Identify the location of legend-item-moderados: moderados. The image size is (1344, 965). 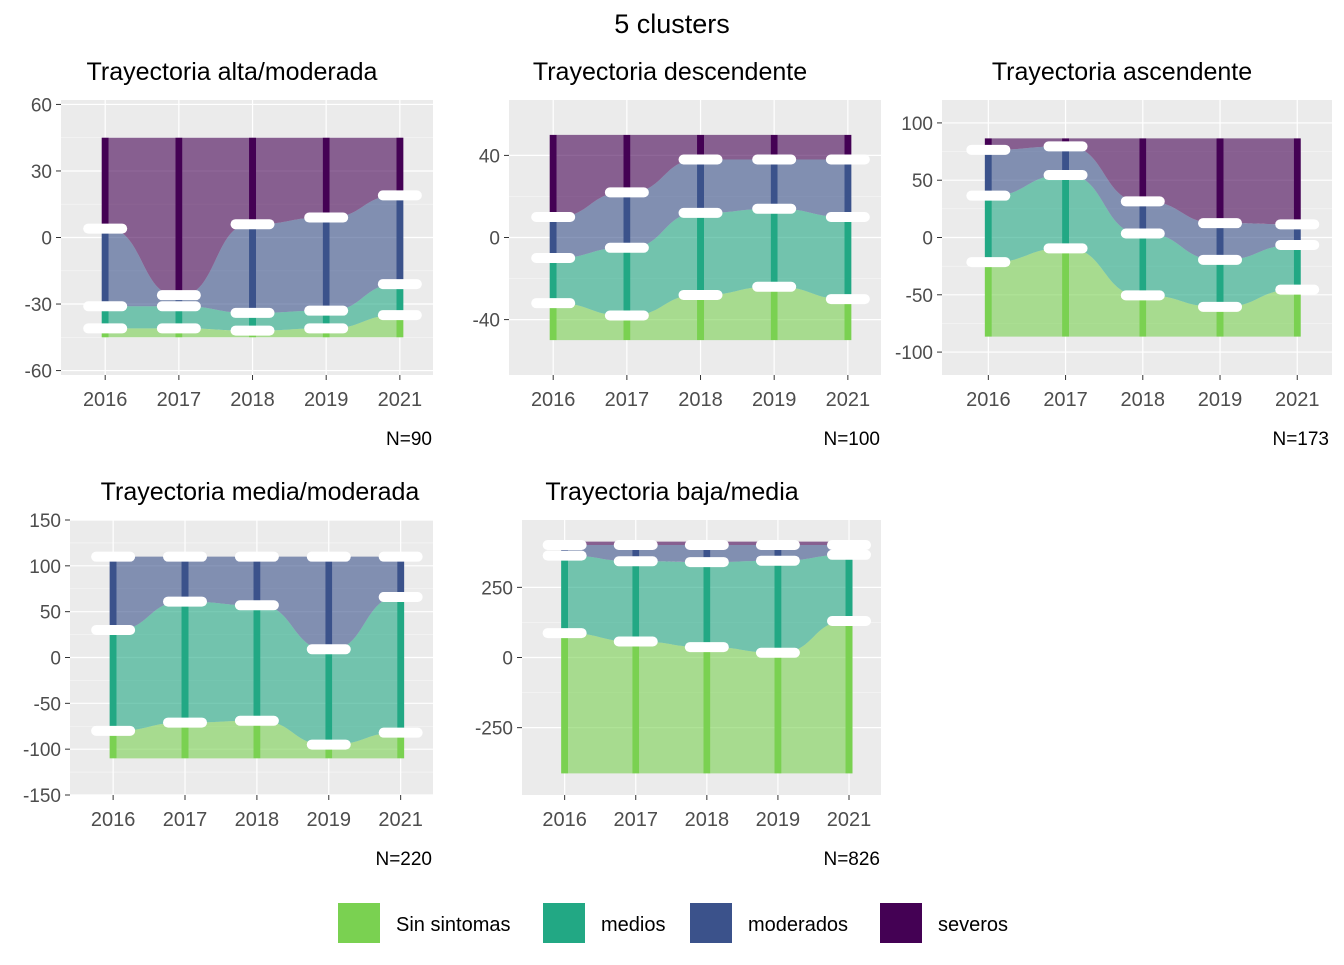
(769, 923).